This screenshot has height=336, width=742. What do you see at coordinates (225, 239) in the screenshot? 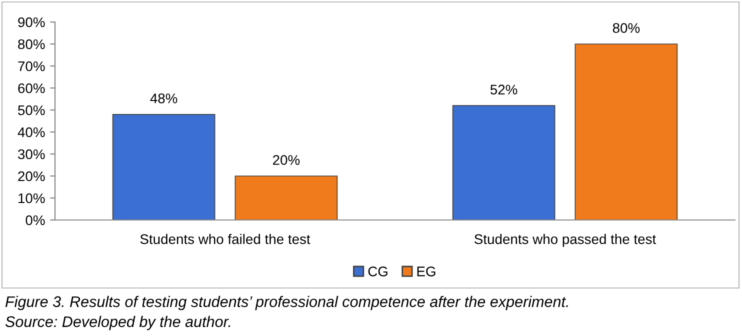
I see `x-tick-label: Students who failed the test` at bounding box center [225, 239].